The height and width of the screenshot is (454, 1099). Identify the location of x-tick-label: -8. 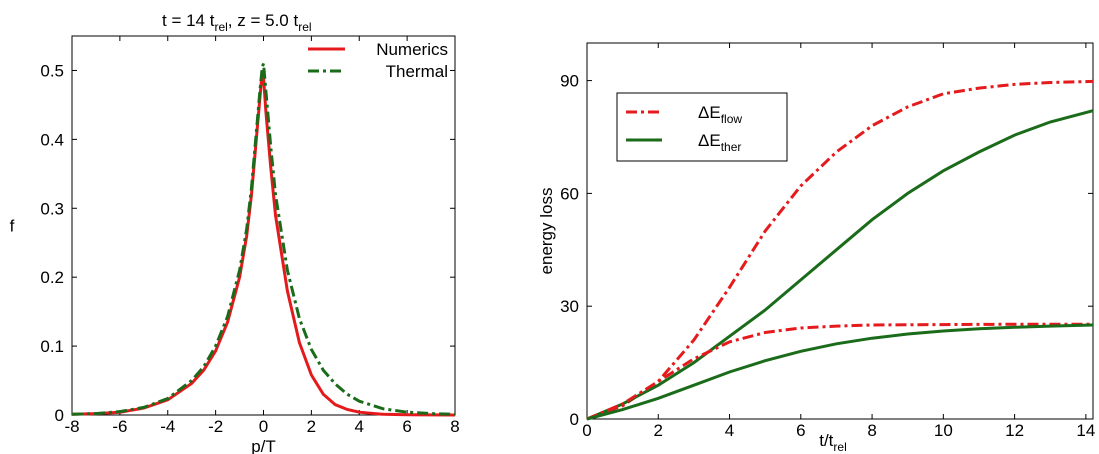
(71, 426).